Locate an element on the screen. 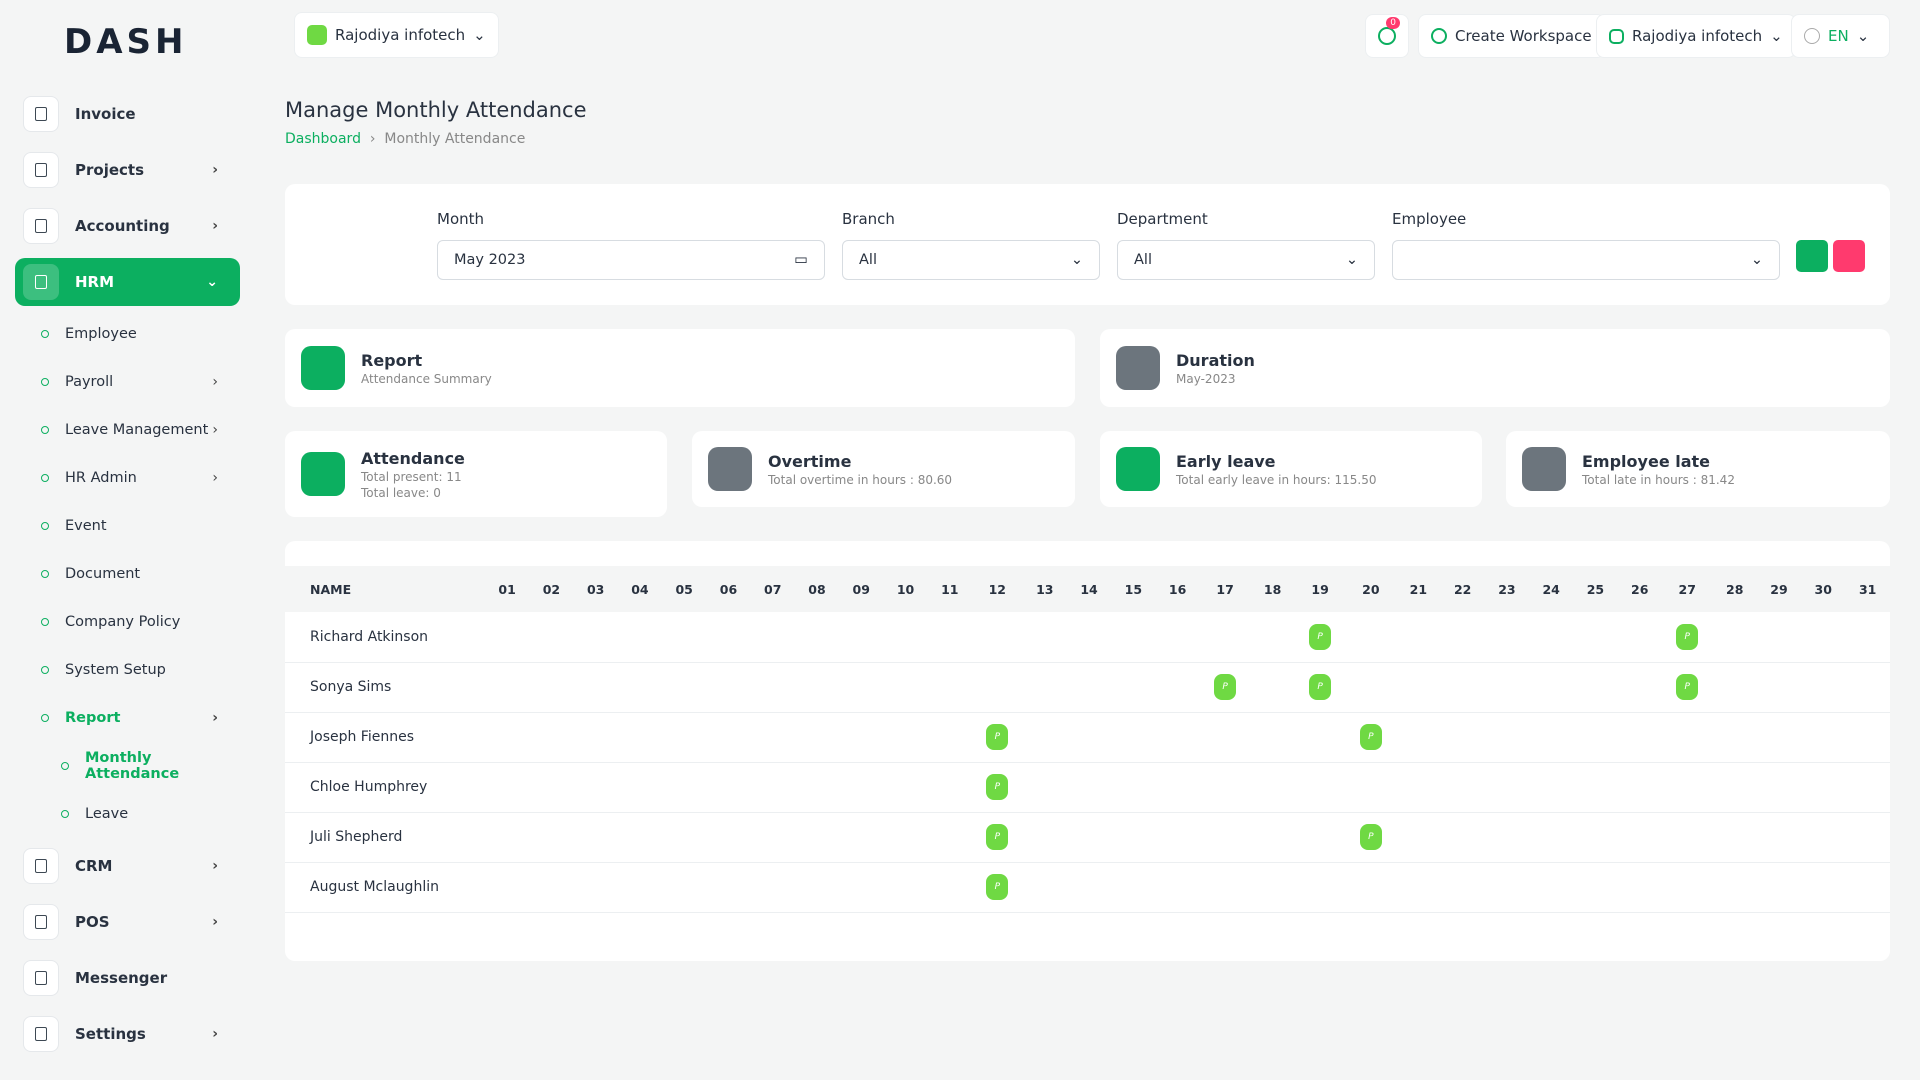 The height and width of the screenshot is (1080, 1920). nav-item: Settings › is located at coordinates (127, 1034).